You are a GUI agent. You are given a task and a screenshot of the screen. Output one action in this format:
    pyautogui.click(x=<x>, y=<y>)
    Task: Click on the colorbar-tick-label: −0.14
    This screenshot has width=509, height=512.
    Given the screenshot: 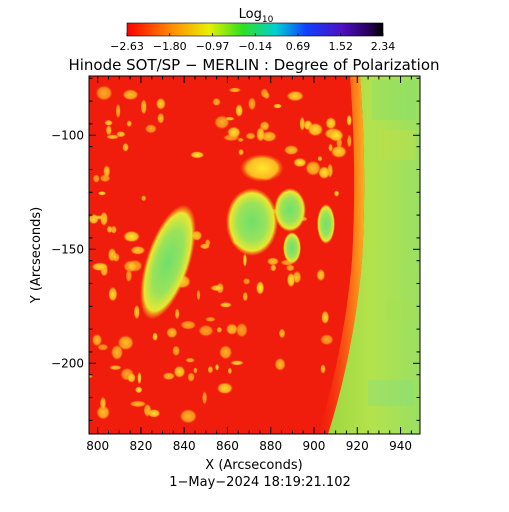 What is the action you would take?
    pyautogui.click(x=255, y=46)
    